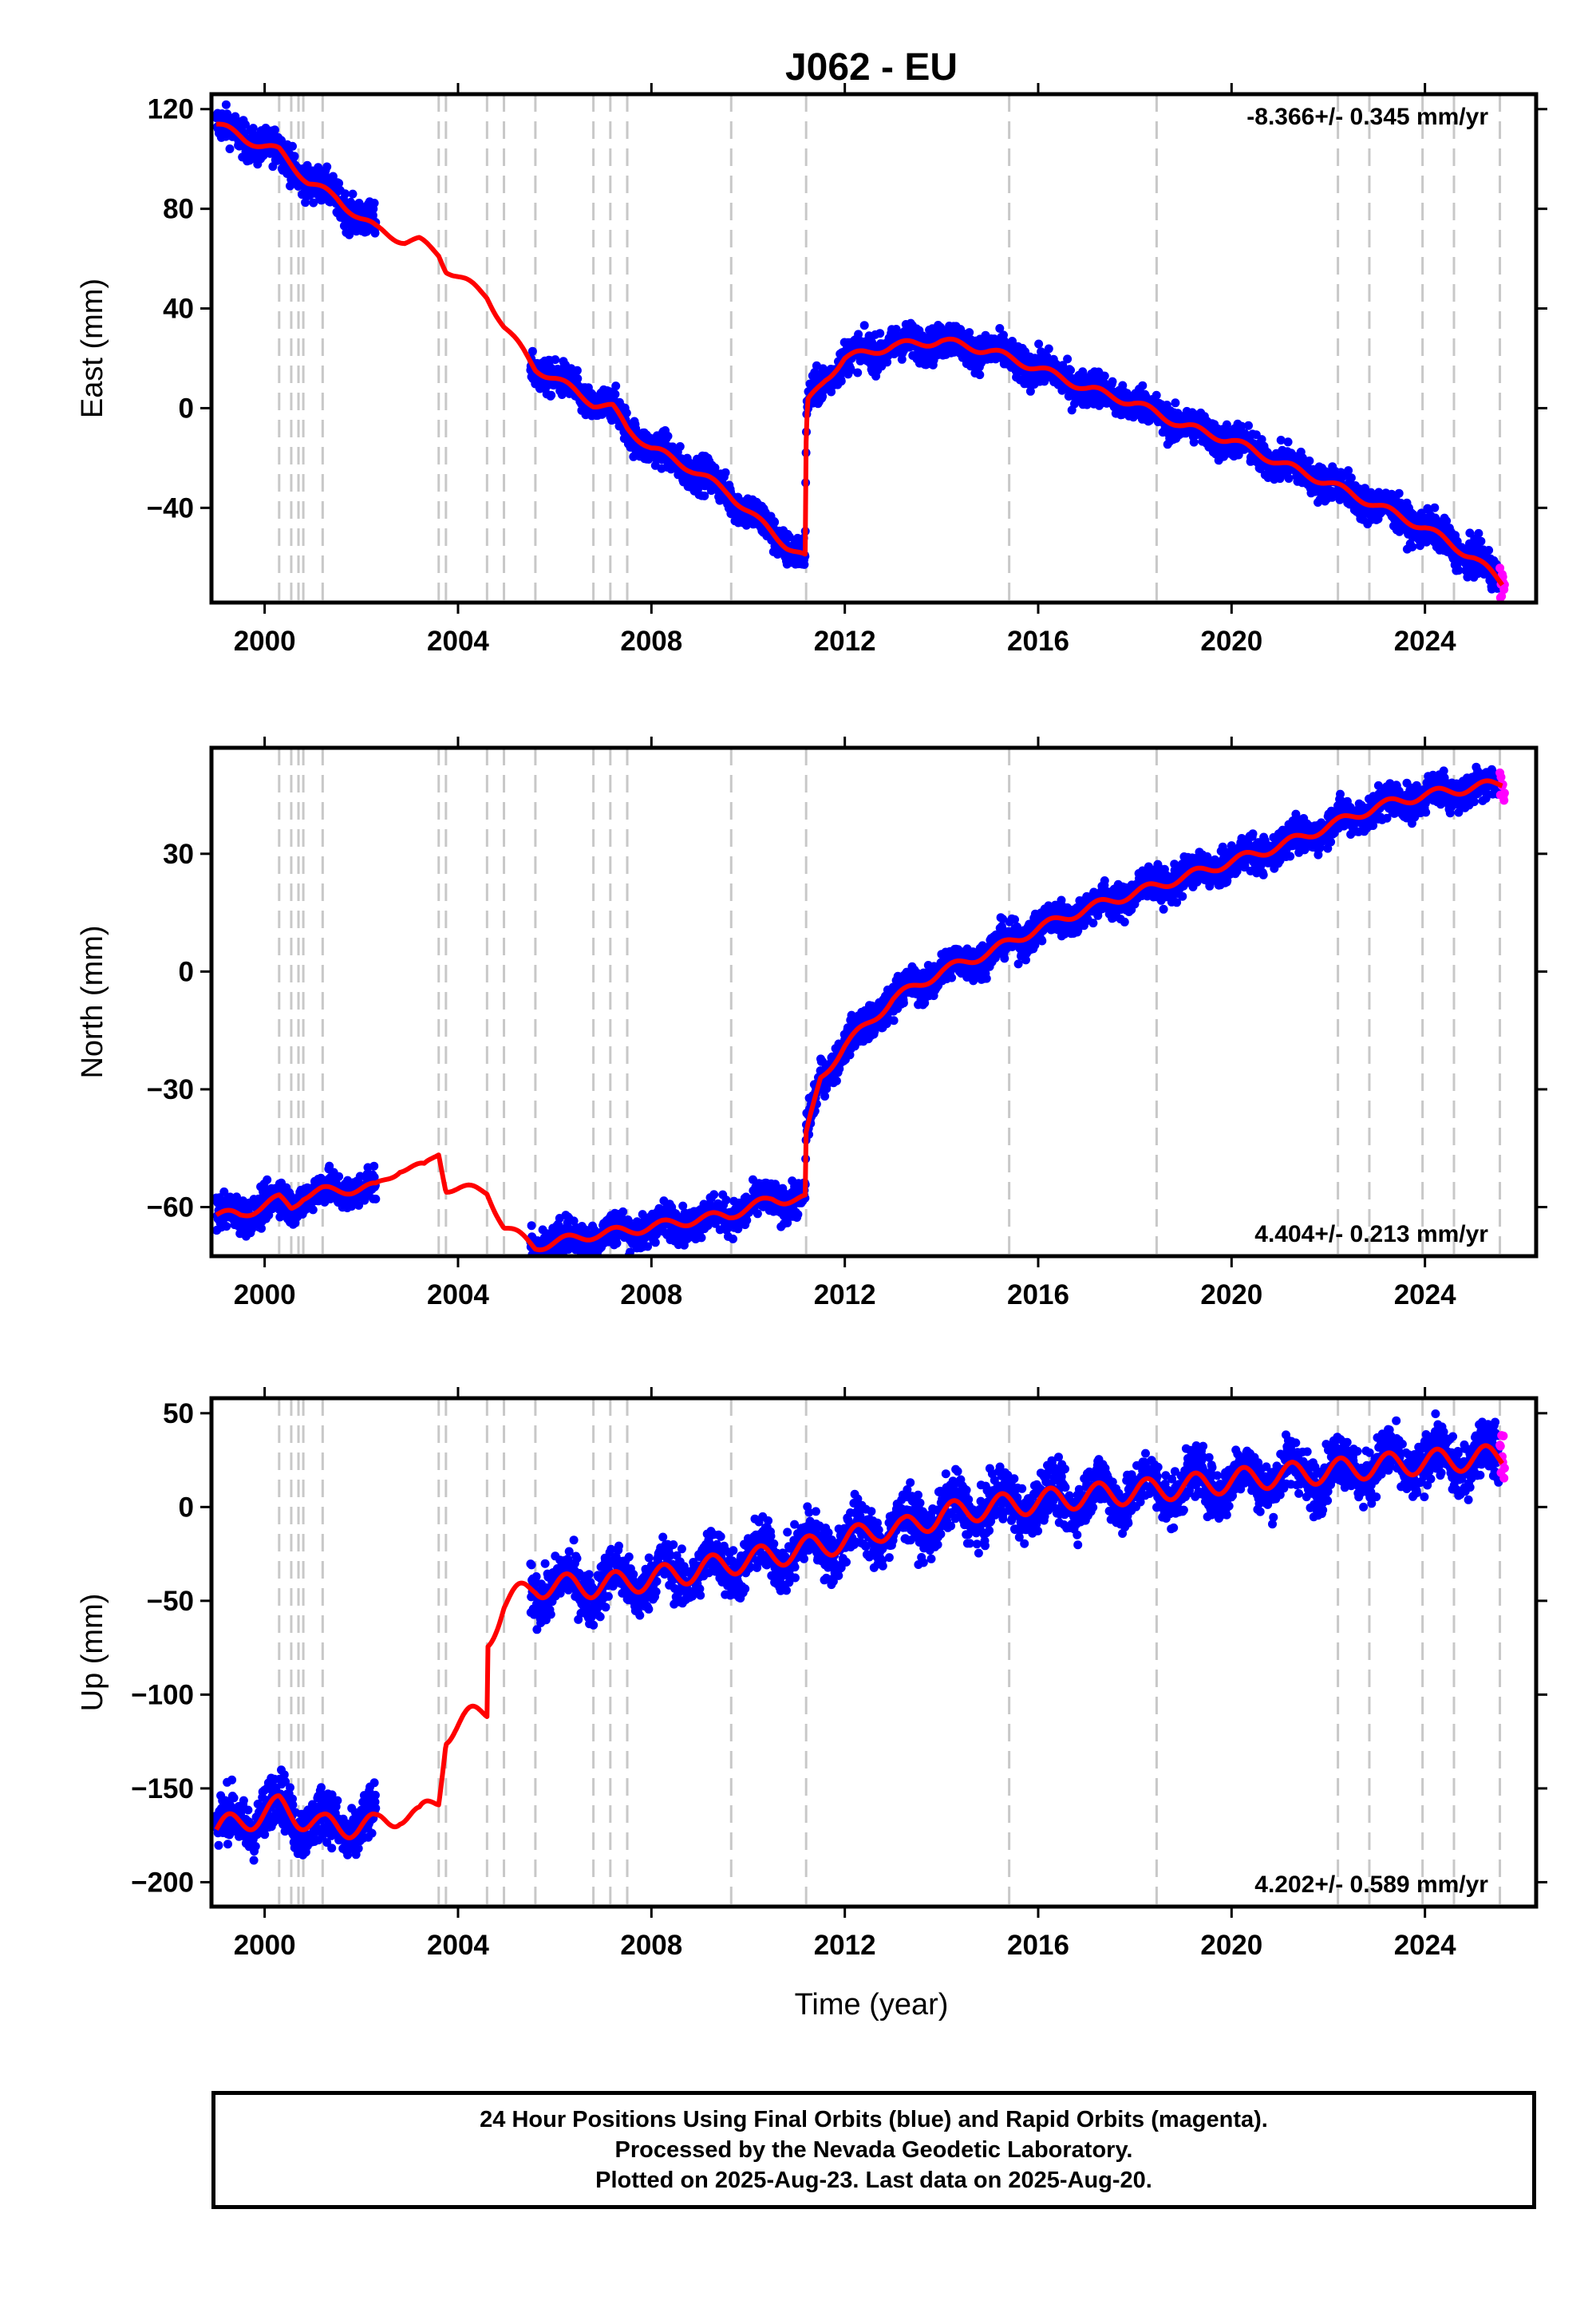  What do you see at coordinates (178, 1413) in the screenshot?
I see `y-tick-label: 50` at bounding box center [178, 1413].